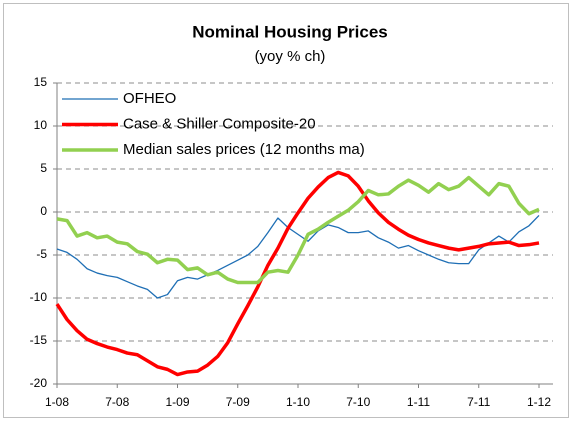 This screenshot has height=422, width=573. Describe the element at coordinates (39, 383) in the screenshot. I see `y-tick-label: -20` at that location.